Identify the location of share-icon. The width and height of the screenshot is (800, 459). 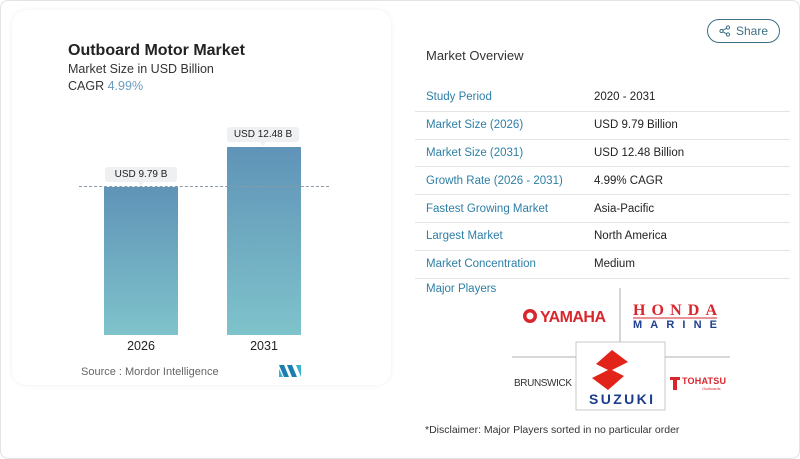
(725, 31).